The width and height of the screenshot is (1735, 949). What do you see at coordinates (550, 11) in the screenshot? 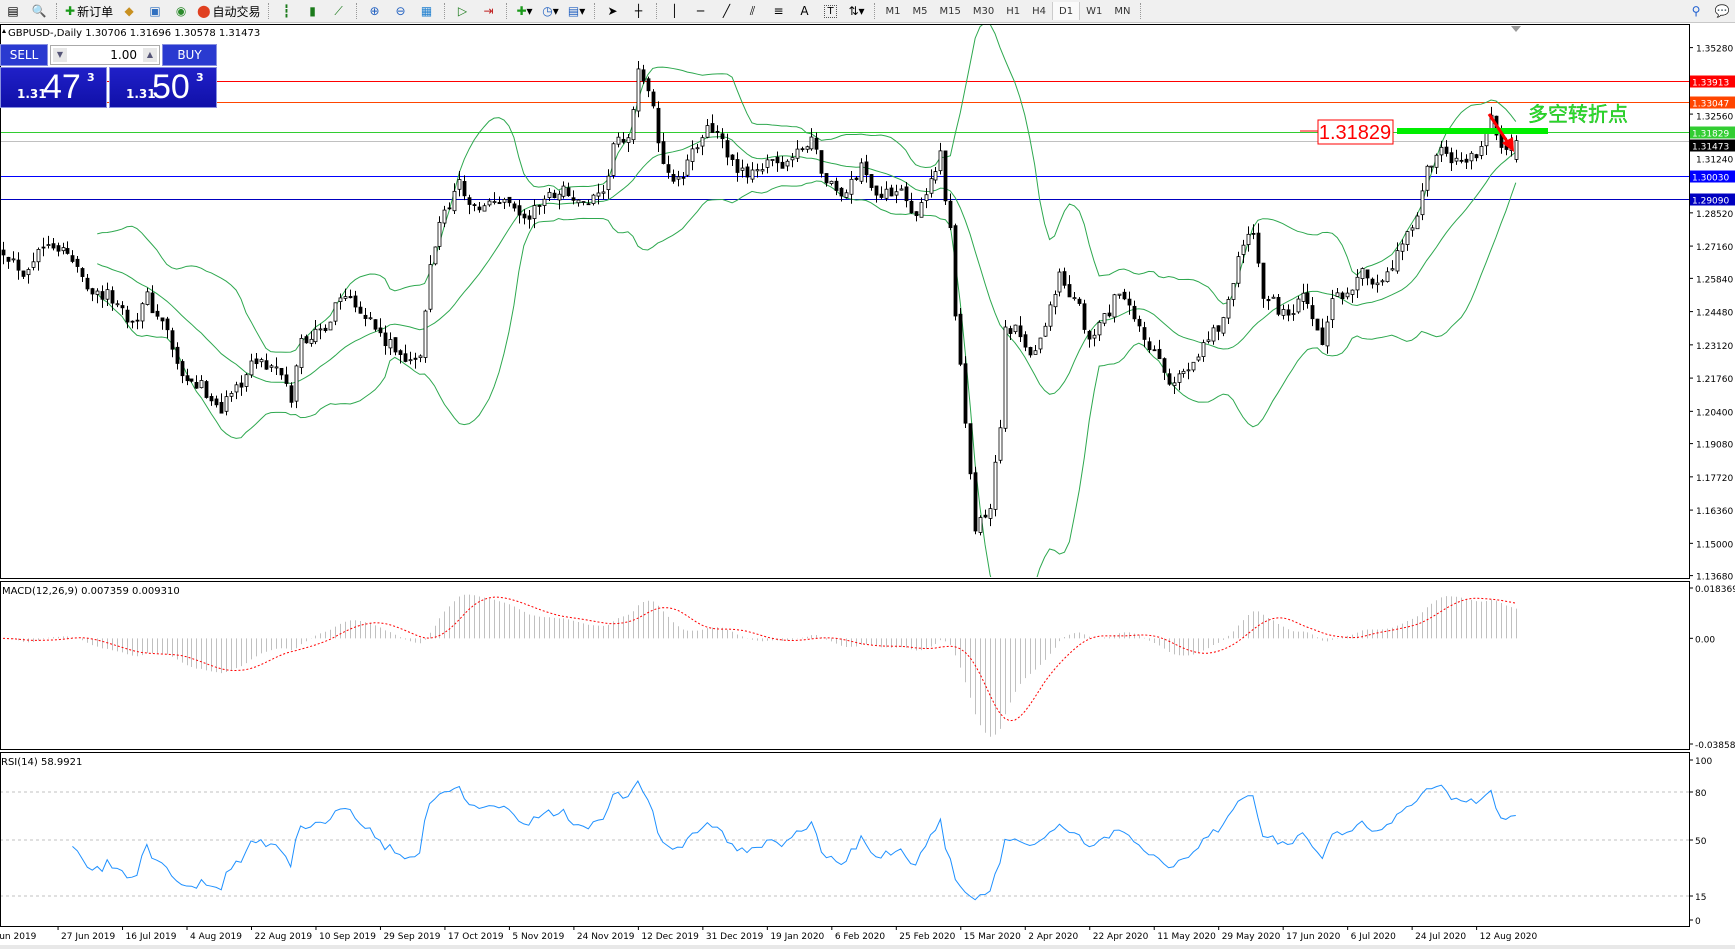
I see `periods-icon: ◷ ▾` at bounding box center [550, 11].